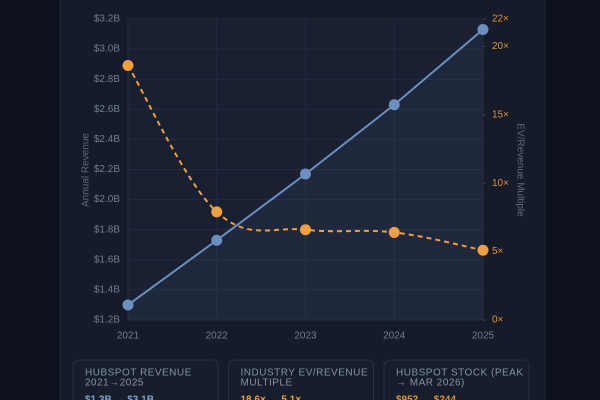  I want to click on card-value: 18.6× → 5.1×, so click(271, 397).